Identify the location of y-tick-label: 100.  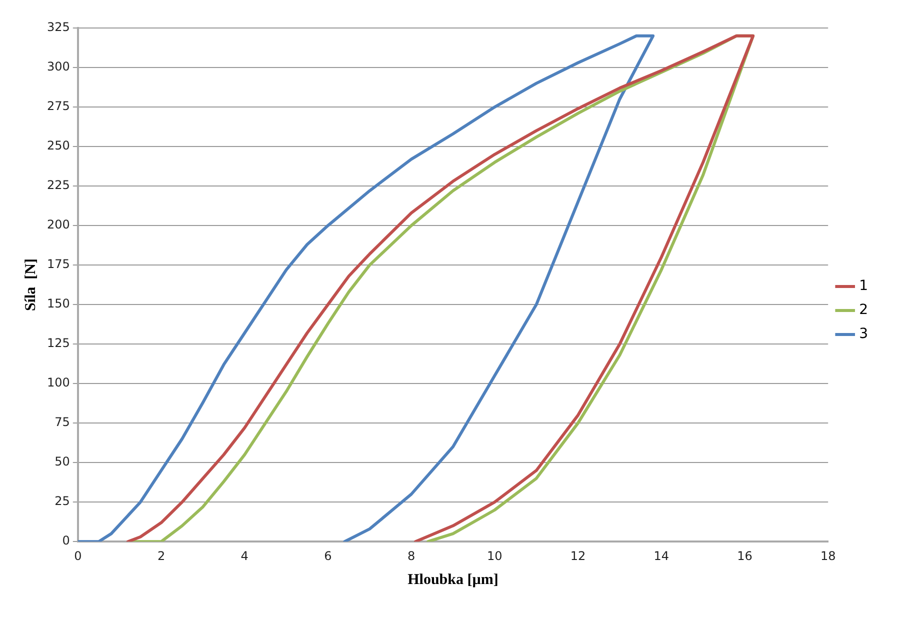
(58, 383).